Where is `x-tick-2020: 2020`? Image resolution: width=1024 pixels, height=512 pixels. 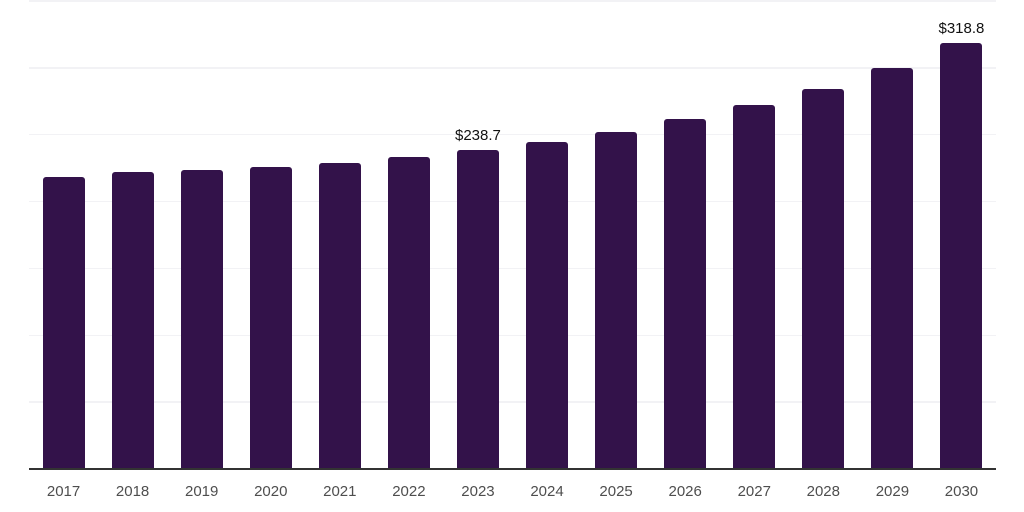
x-tick-2020: 2020 is located at coordinates (271, 491).